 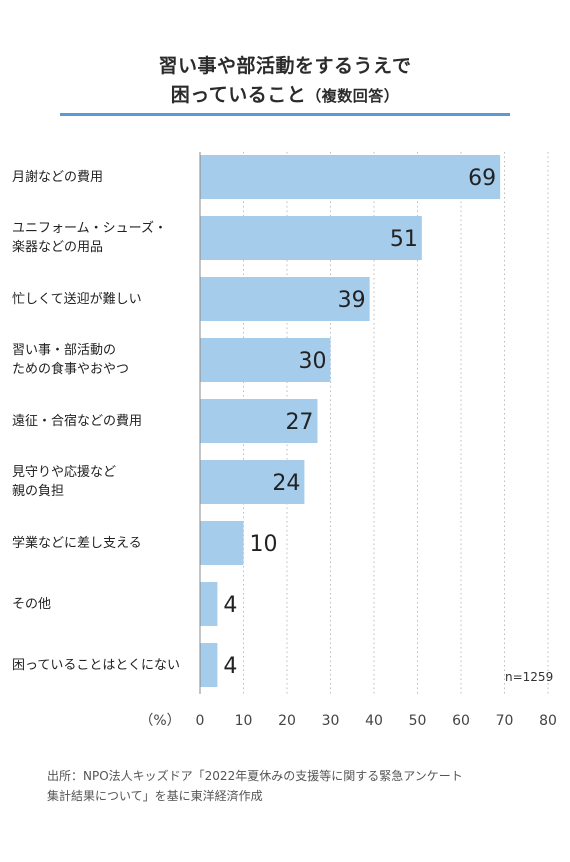 I want to click on x-tick-0: 0, so click(x=200, y=721).